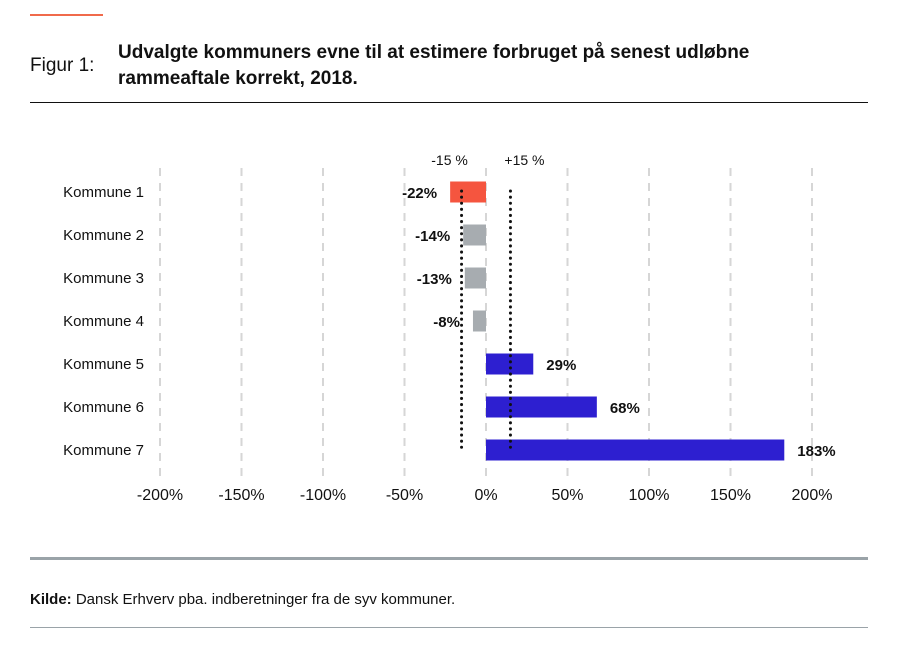  What do you see at coordinates (404, 495) in the screenshot?
I see `x-tick-label: -50%` at bounding box center [404, 495].